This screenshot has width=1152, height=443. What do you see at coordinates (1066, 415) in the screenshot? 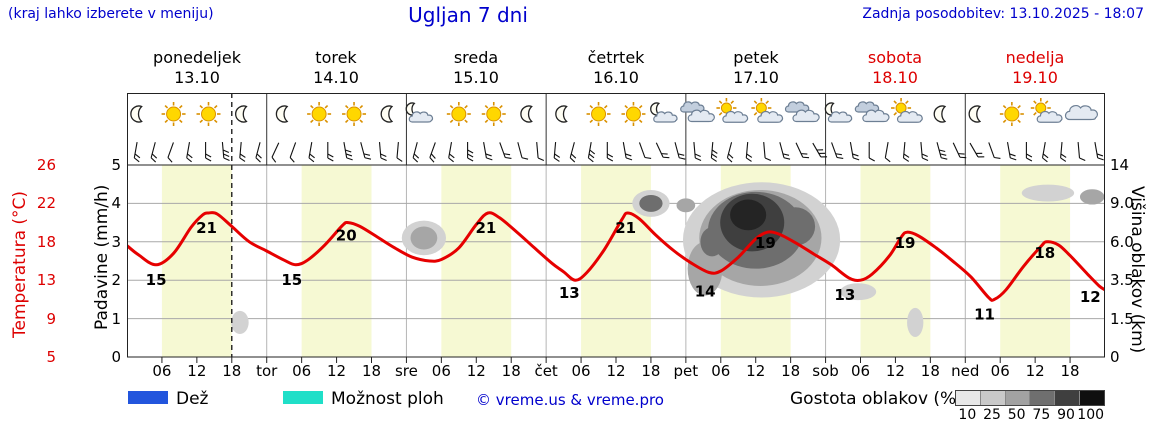
I see `density-tick-label: 90` at bounding box center [1066, 415].